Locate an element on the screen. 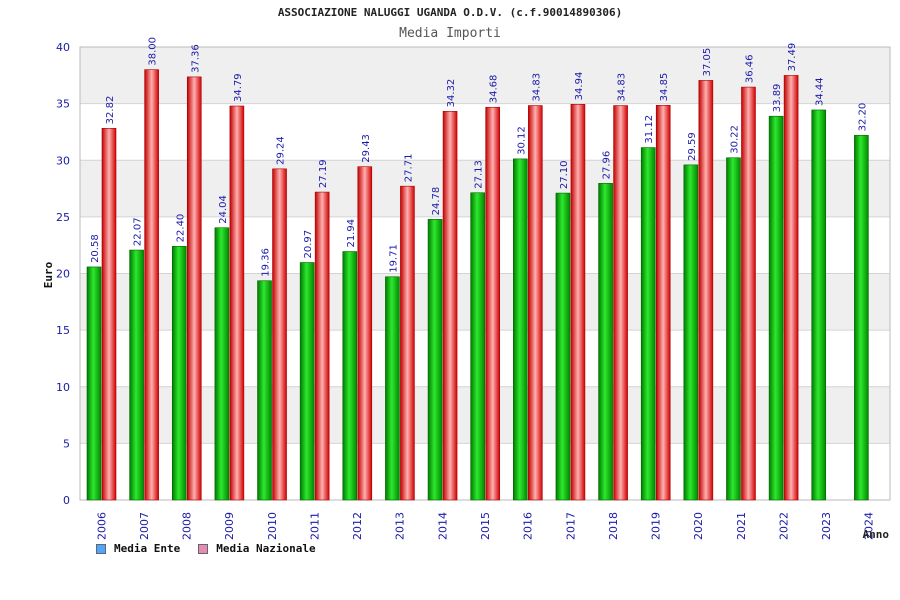 The image size is (900, 600). data-label: 32.82 is located at coordinates (110, 110).